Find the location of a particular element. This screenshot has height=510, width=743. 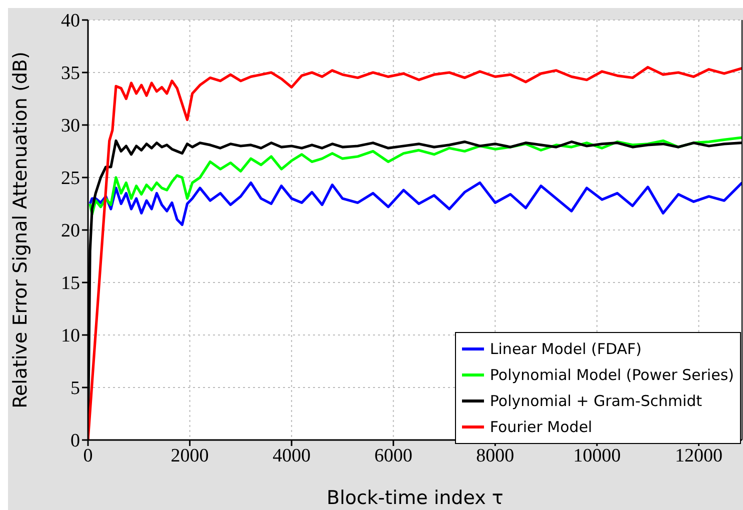

x-tick-label: 6000 is located at coordinates (393, 455).